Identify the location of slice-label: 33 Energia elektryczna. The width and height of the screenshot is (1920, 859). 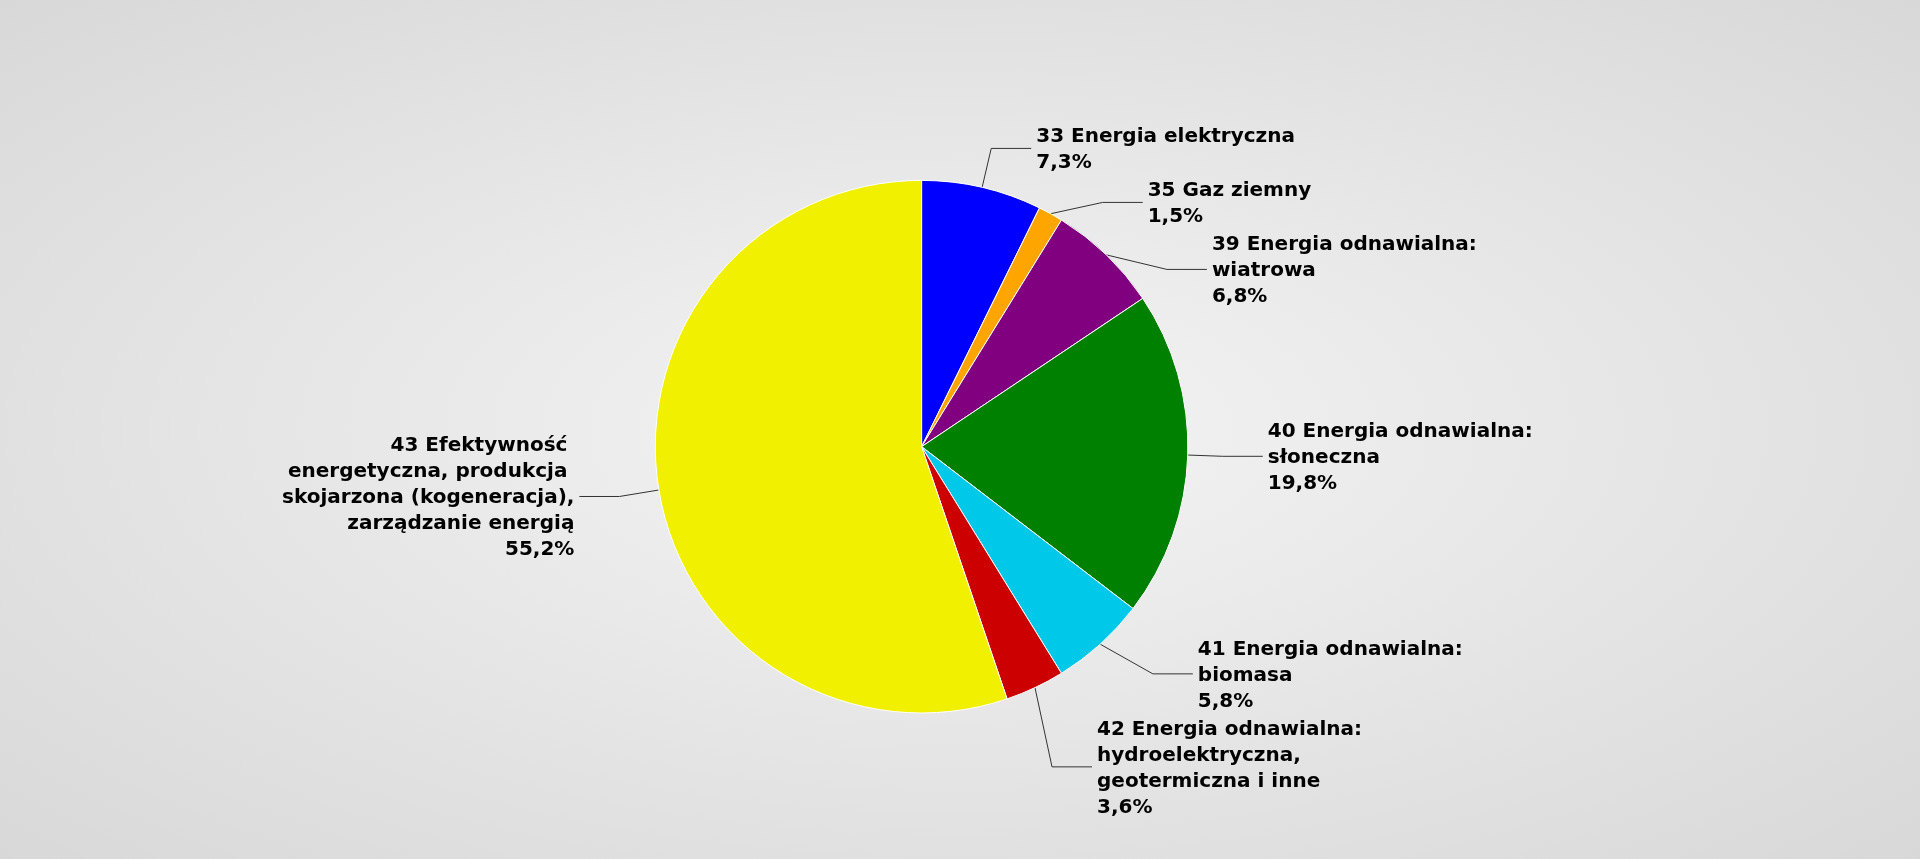
(1165, 135).